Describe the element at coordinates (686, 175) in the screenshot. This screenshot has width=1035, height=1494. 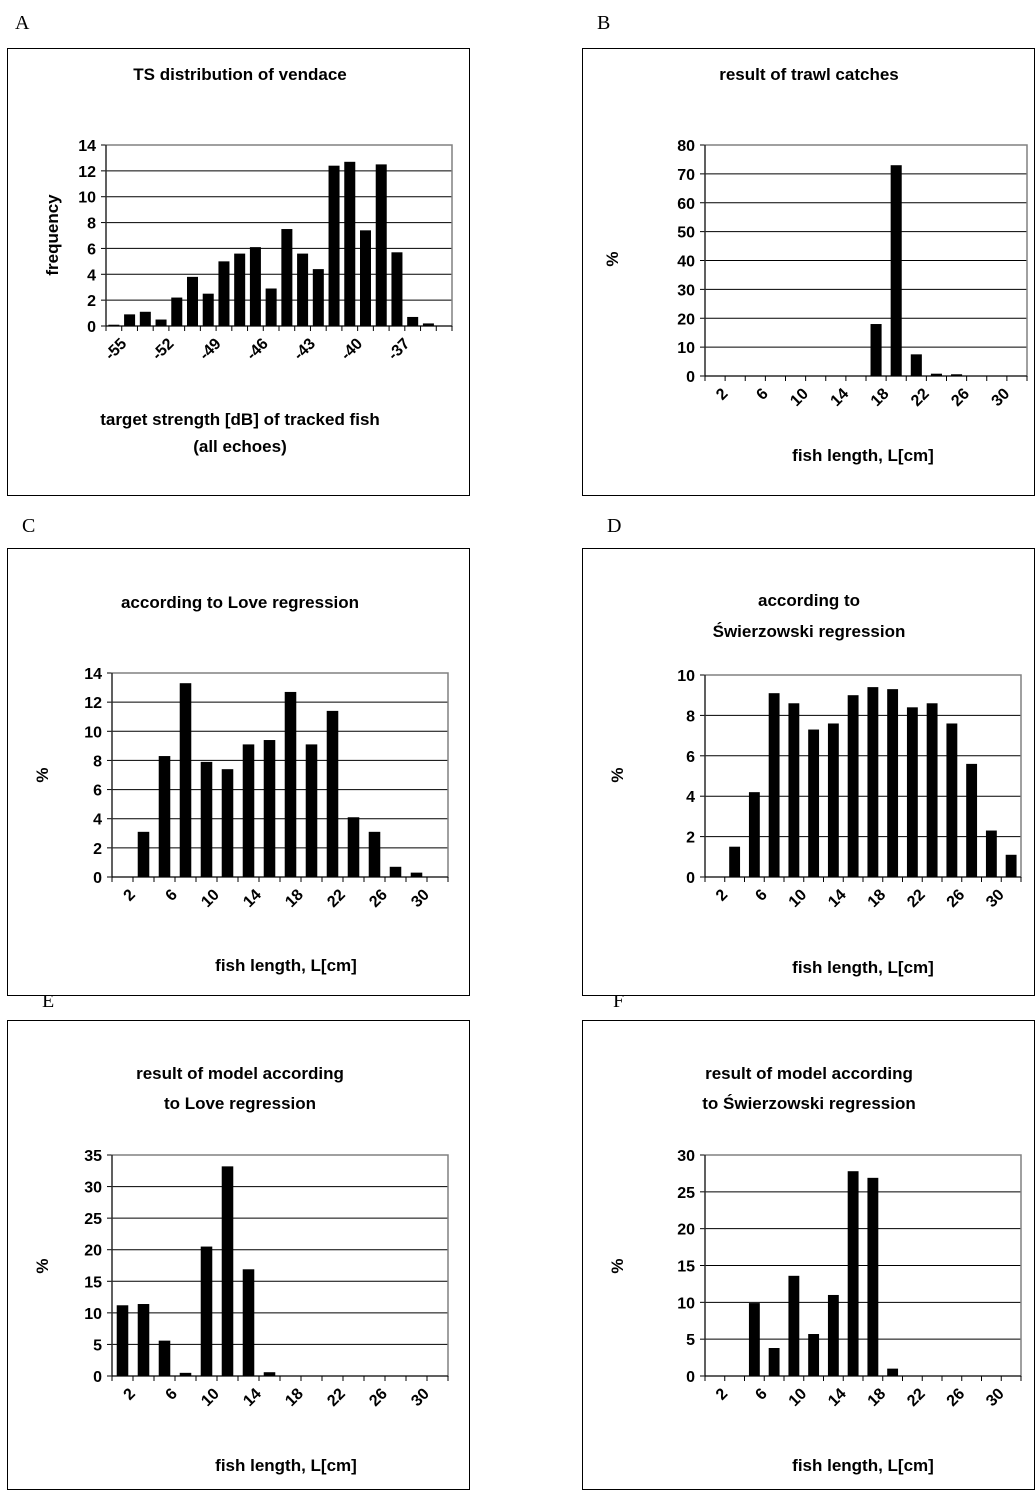
I see `y-tick-label: 70` at that location.